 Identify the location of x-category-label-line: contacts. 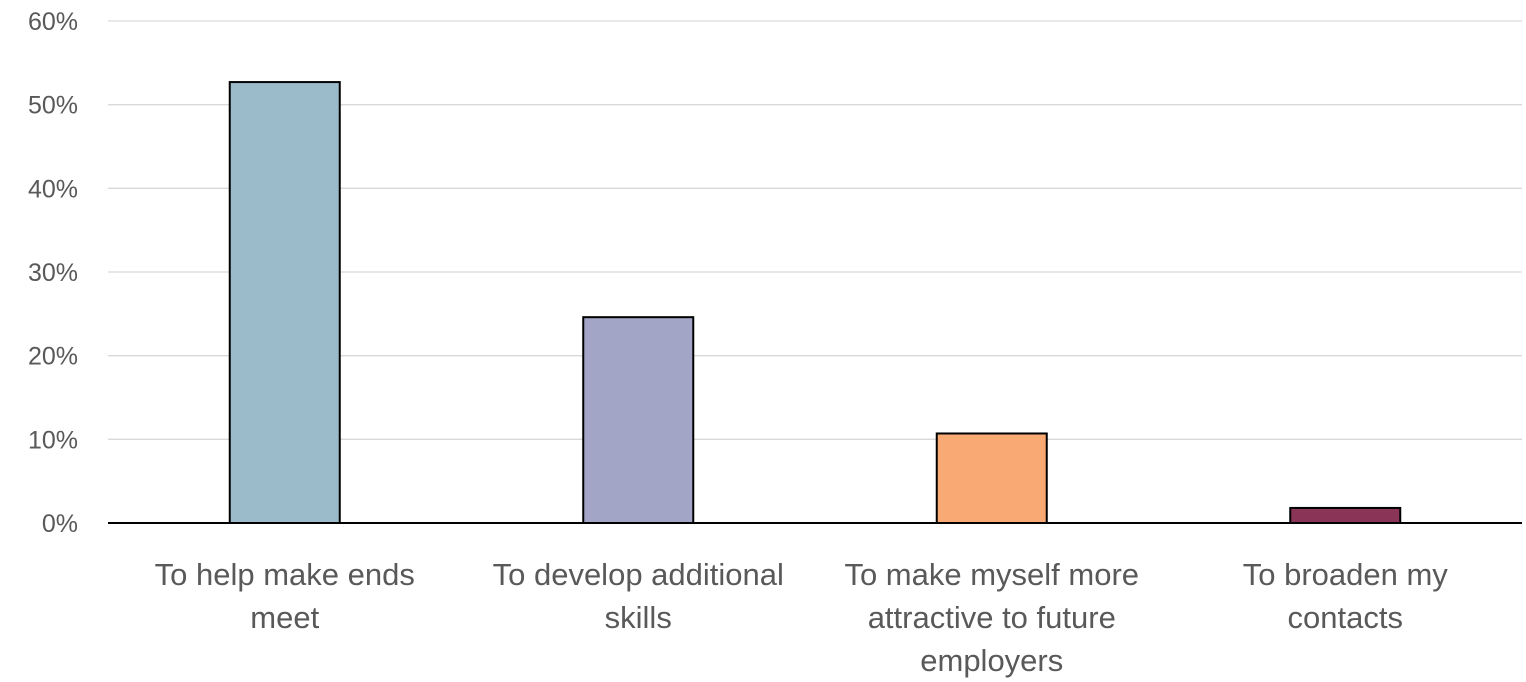
(1345, 617).